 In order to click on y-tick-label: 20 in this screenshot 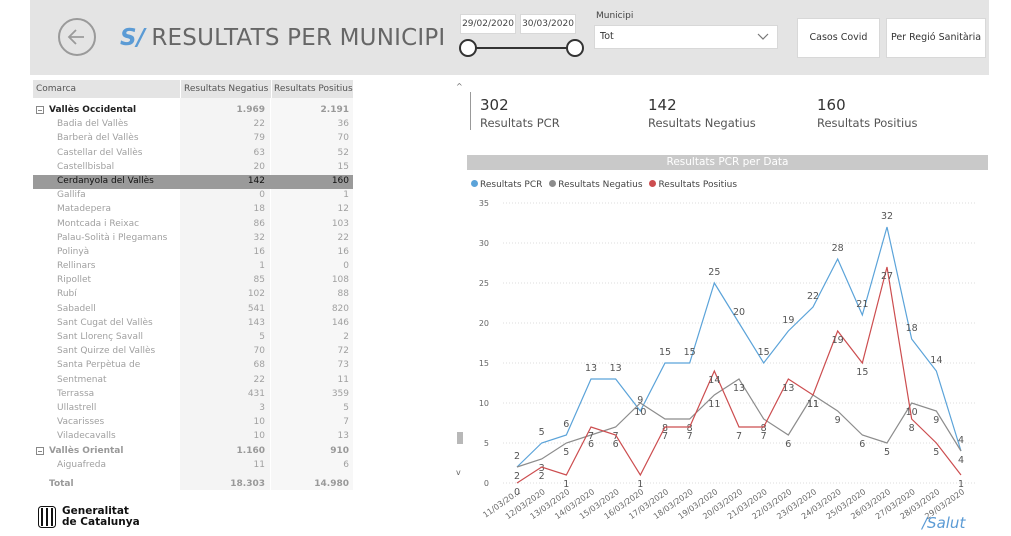, I will do `click(484, 323)`.